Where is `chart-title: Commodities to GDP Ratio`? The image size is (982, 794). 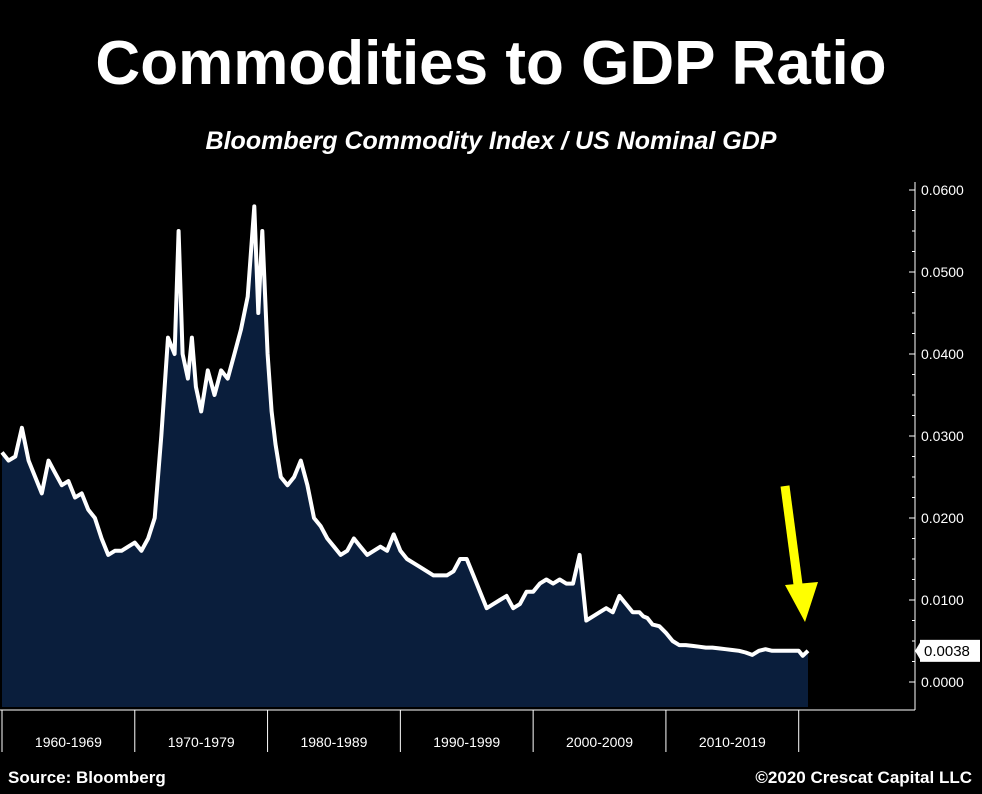 chart-title: Commodities to GDP Ratio is located at coordinates (491, 63).